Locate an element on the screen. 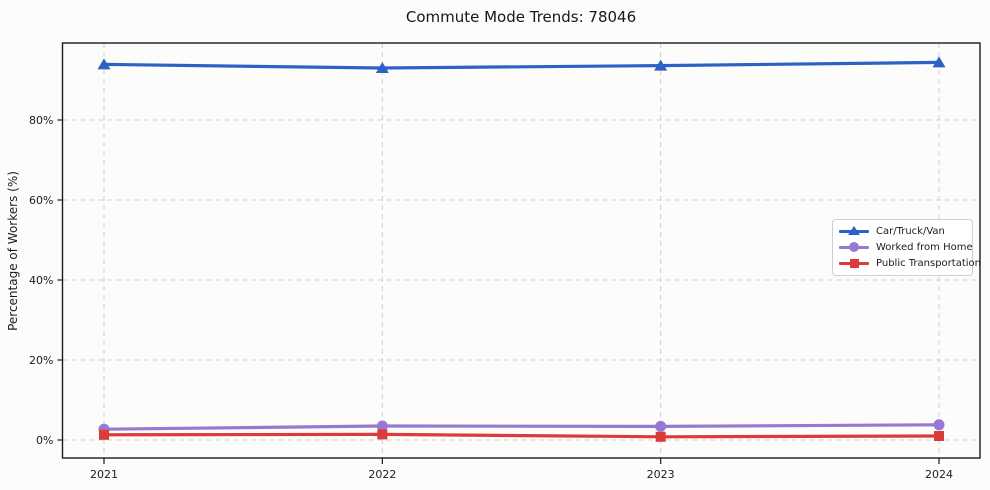 Image resolution: width=990 pixels, height=490 pixels. legend-item-public-transportation: Public Transportation is located at coordinates (910, 264).